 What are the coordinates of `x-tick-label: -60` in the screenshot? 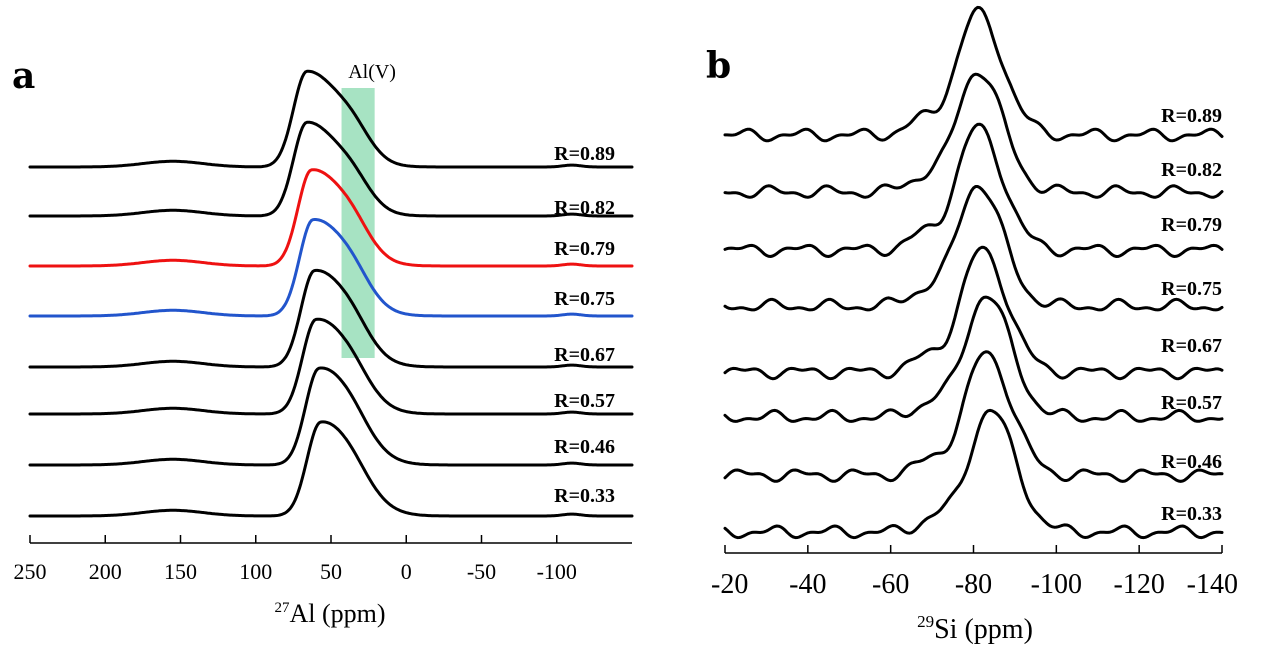 It's located at (890, 584).